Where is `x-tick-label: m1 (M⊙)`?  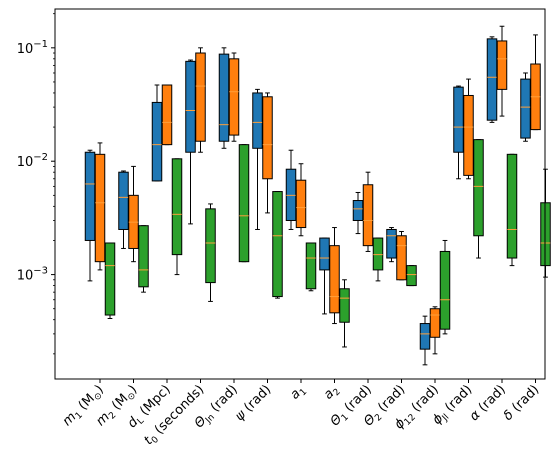
x-tick-label: m1 (M⊙) is located at coordinates (84, 406).